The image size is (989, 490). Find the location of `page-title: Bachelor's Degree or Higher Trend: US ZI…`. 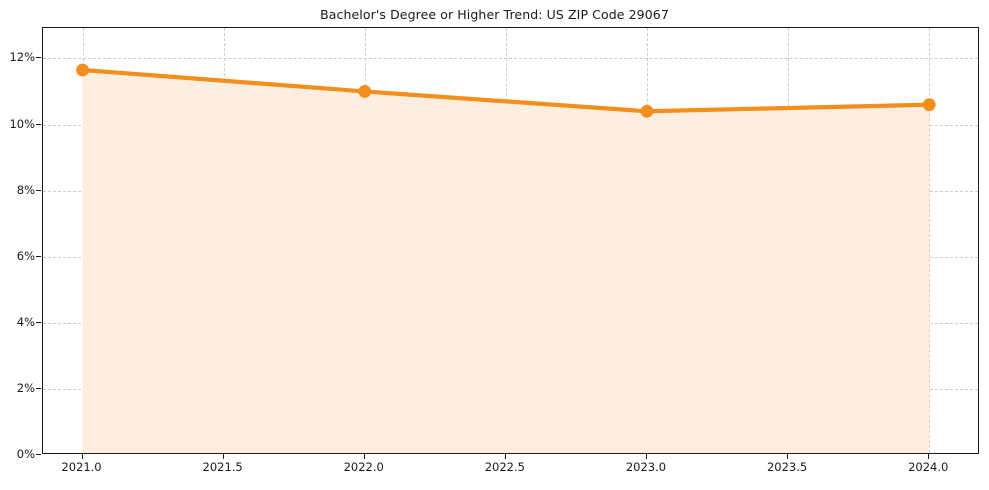

page-title: Bachelor's Degree or Higher Trend: US ZI… is located at coordinates (494, 14).